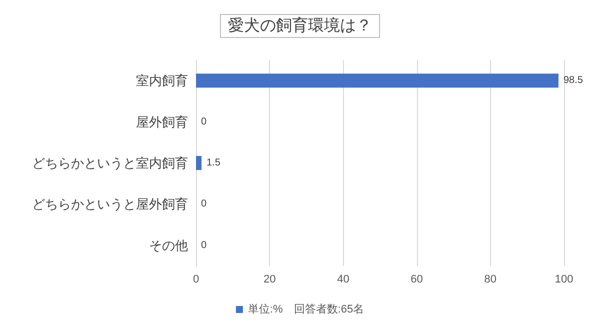  Describe the element at coordinates (162, 80) in the screenshot. I see `y-tick-label: 室内飼育` at that location.